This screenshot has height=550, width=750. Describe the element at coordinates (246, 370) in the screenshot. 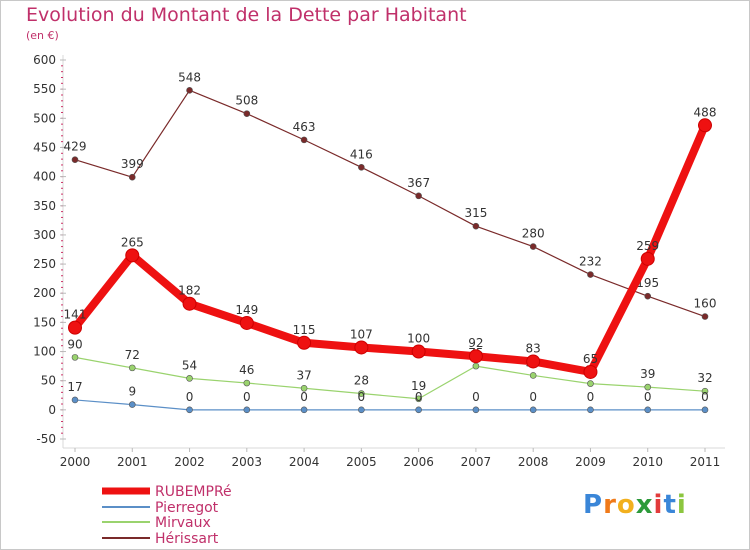

I see `data-label: 46` at that location.